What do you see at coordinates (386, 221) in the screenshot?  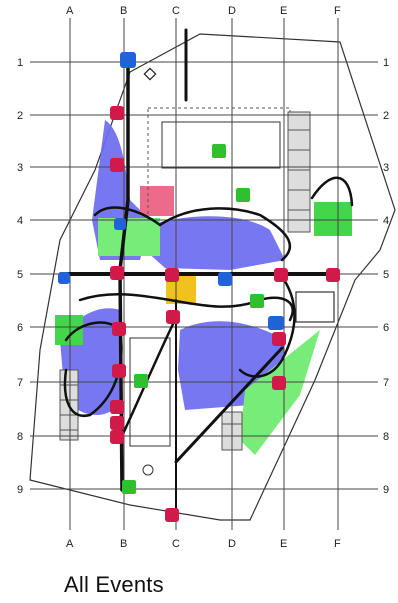 I see `row-label-right-4: 4` at bounding box center [386, 221].